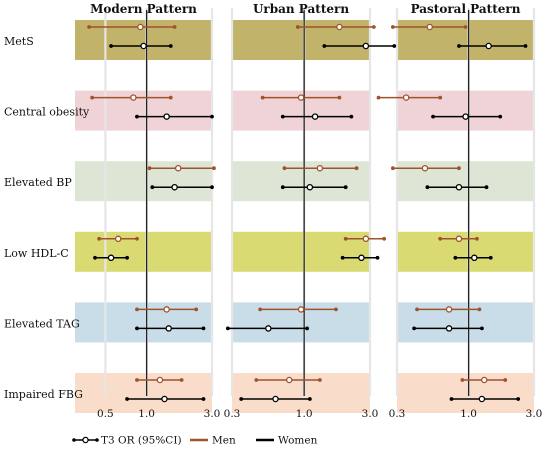  What do you see at coordinates (298, 441) in the screenshot?
I see `legend-item-label: Women` at bounding box center [298, 441].